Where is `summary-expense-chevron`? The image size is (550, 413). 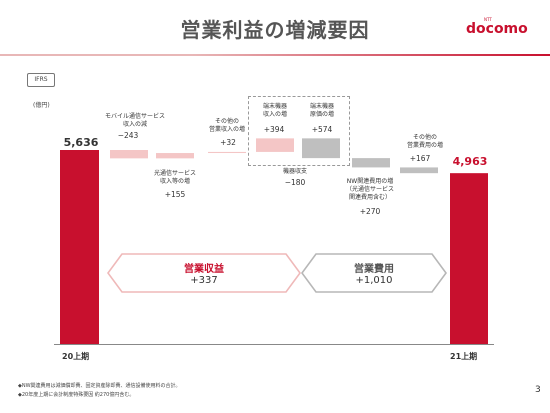
summary-expense-chevron is located at coordinates (374, 273).